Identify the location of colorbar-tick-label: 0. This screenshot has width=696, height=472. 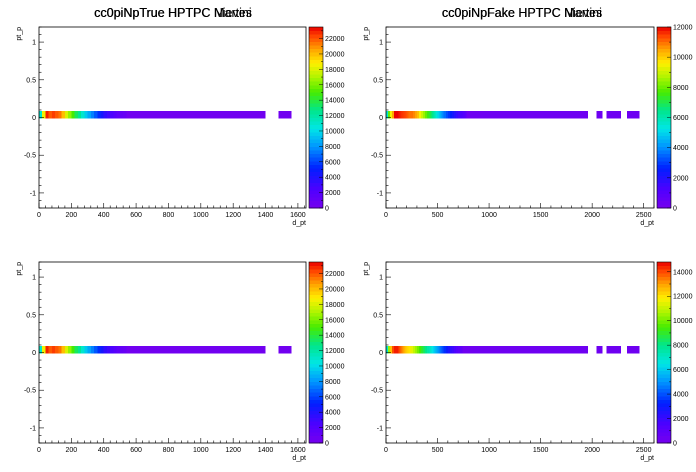
(327, 444).